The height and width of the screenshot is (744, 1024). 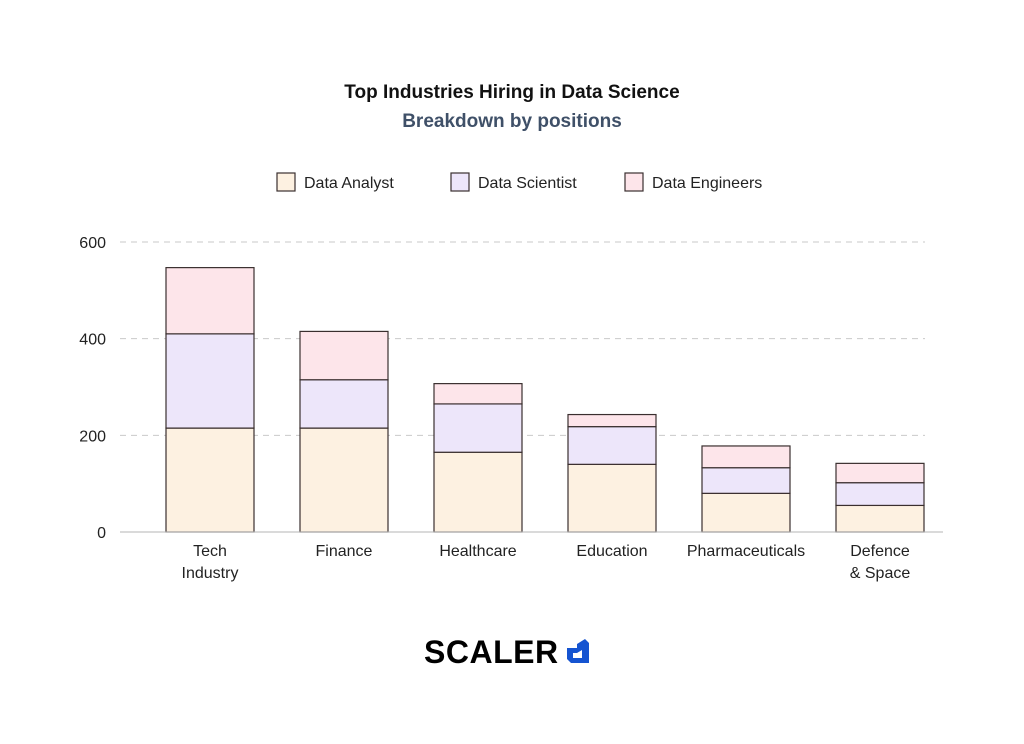 I want to click on x-tick-label: Finance, so click(x=344, y=551).